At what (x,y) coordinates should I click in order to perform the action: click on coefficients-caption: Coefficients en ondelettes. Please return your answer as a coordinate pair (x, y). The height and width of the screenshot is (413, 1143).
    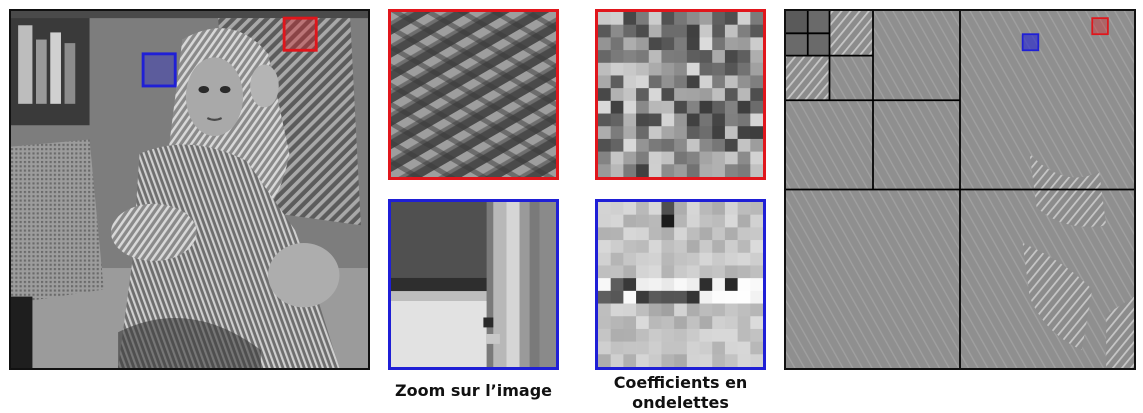
    Looking at the image, I should click on (680, 393).